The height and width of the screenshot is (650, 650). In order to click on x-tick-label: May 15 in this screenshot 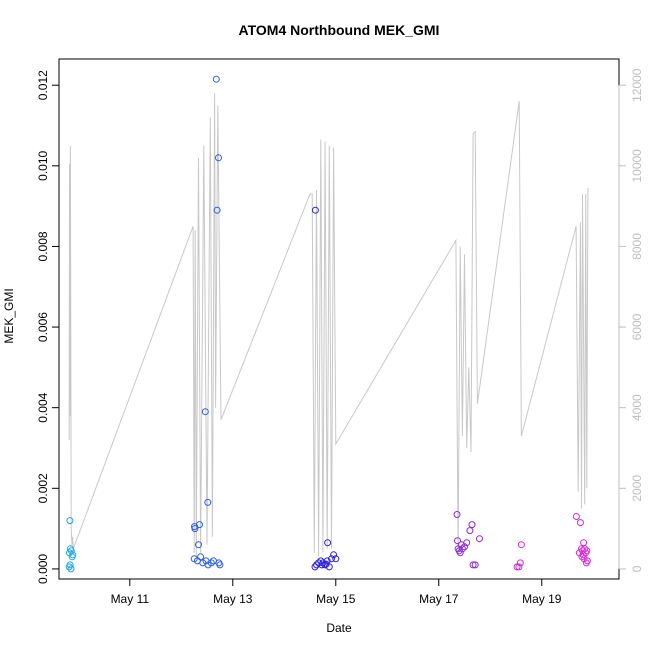, I will do `click(336, 599)`.